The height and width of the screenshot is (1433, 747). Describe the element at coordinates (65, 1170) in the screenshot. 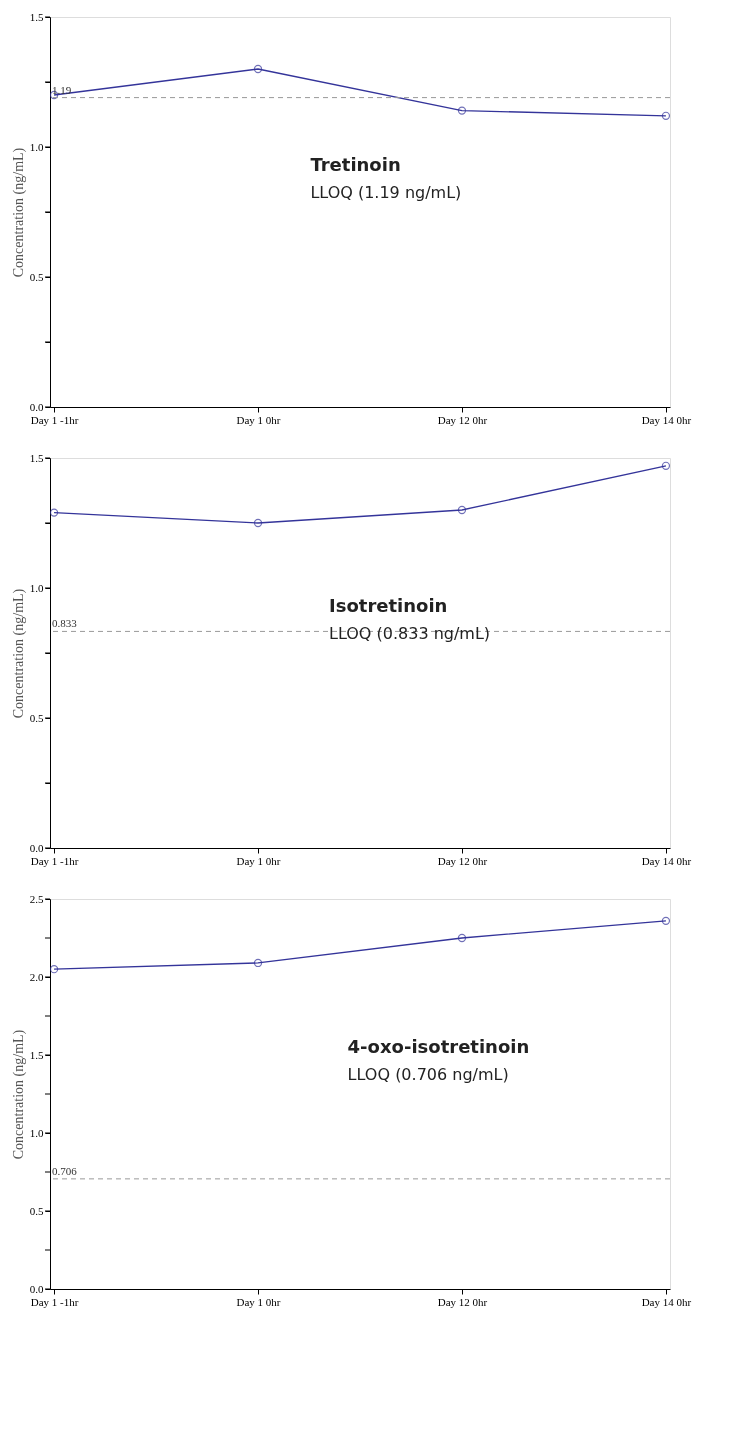

I see `ref-line-label: 0.706` at that location.